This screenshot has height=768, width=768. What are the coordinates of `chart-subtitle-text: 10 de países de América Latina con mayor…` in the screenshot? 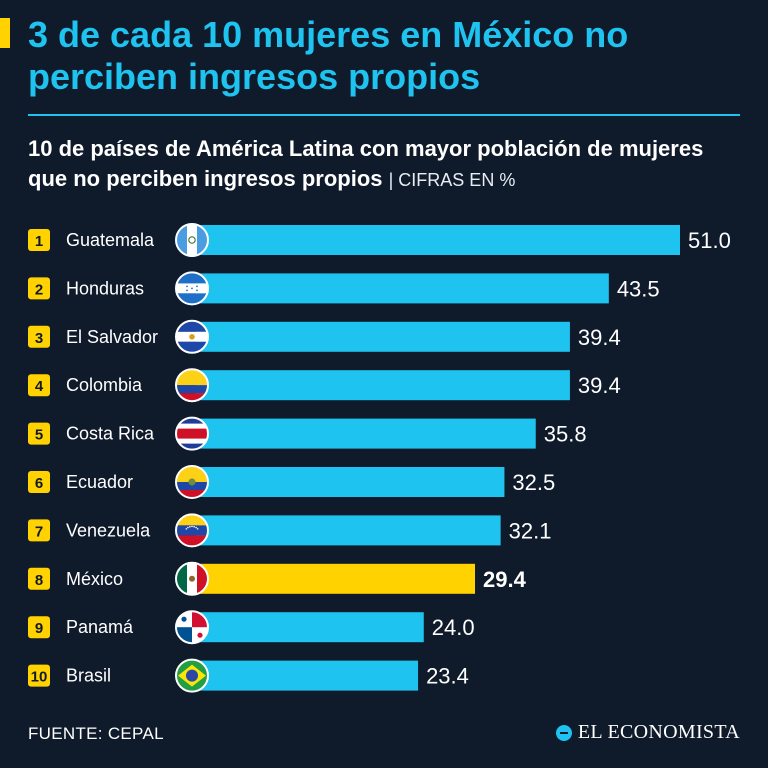 It's located at (366, 163).